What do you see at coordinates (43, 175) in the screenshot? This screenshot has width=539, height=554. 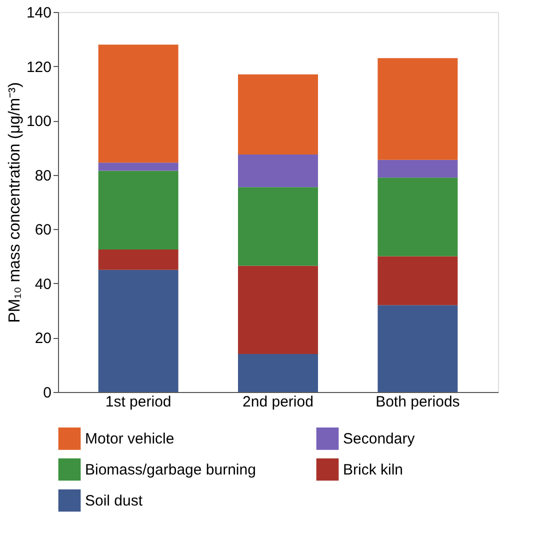 I see `y-tick-label: 80` at bounding box center [43, 175].